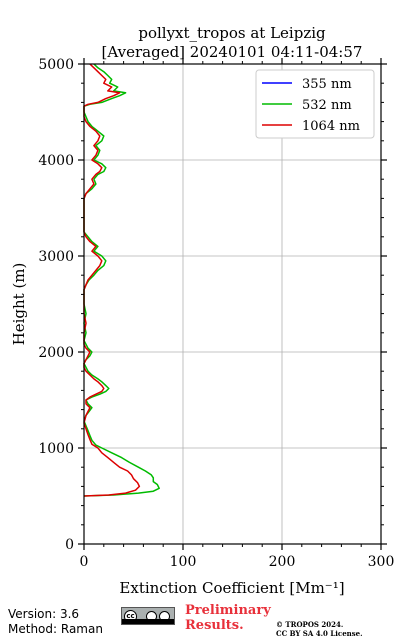 The height and width of the screenshot is (640, 400). What do you see at coordinates (148, 621) in the screenshot?
I see `badge-strip` at bounding box center [148, 621].